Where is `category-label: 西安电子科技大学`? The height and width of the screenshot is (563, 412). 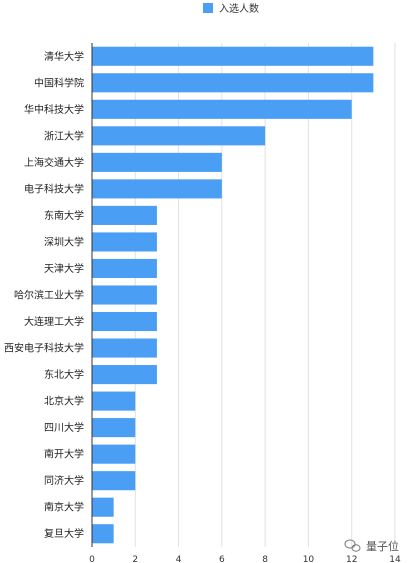 category-label: 西安电子科技大学 is located at coordinates (44, 348).